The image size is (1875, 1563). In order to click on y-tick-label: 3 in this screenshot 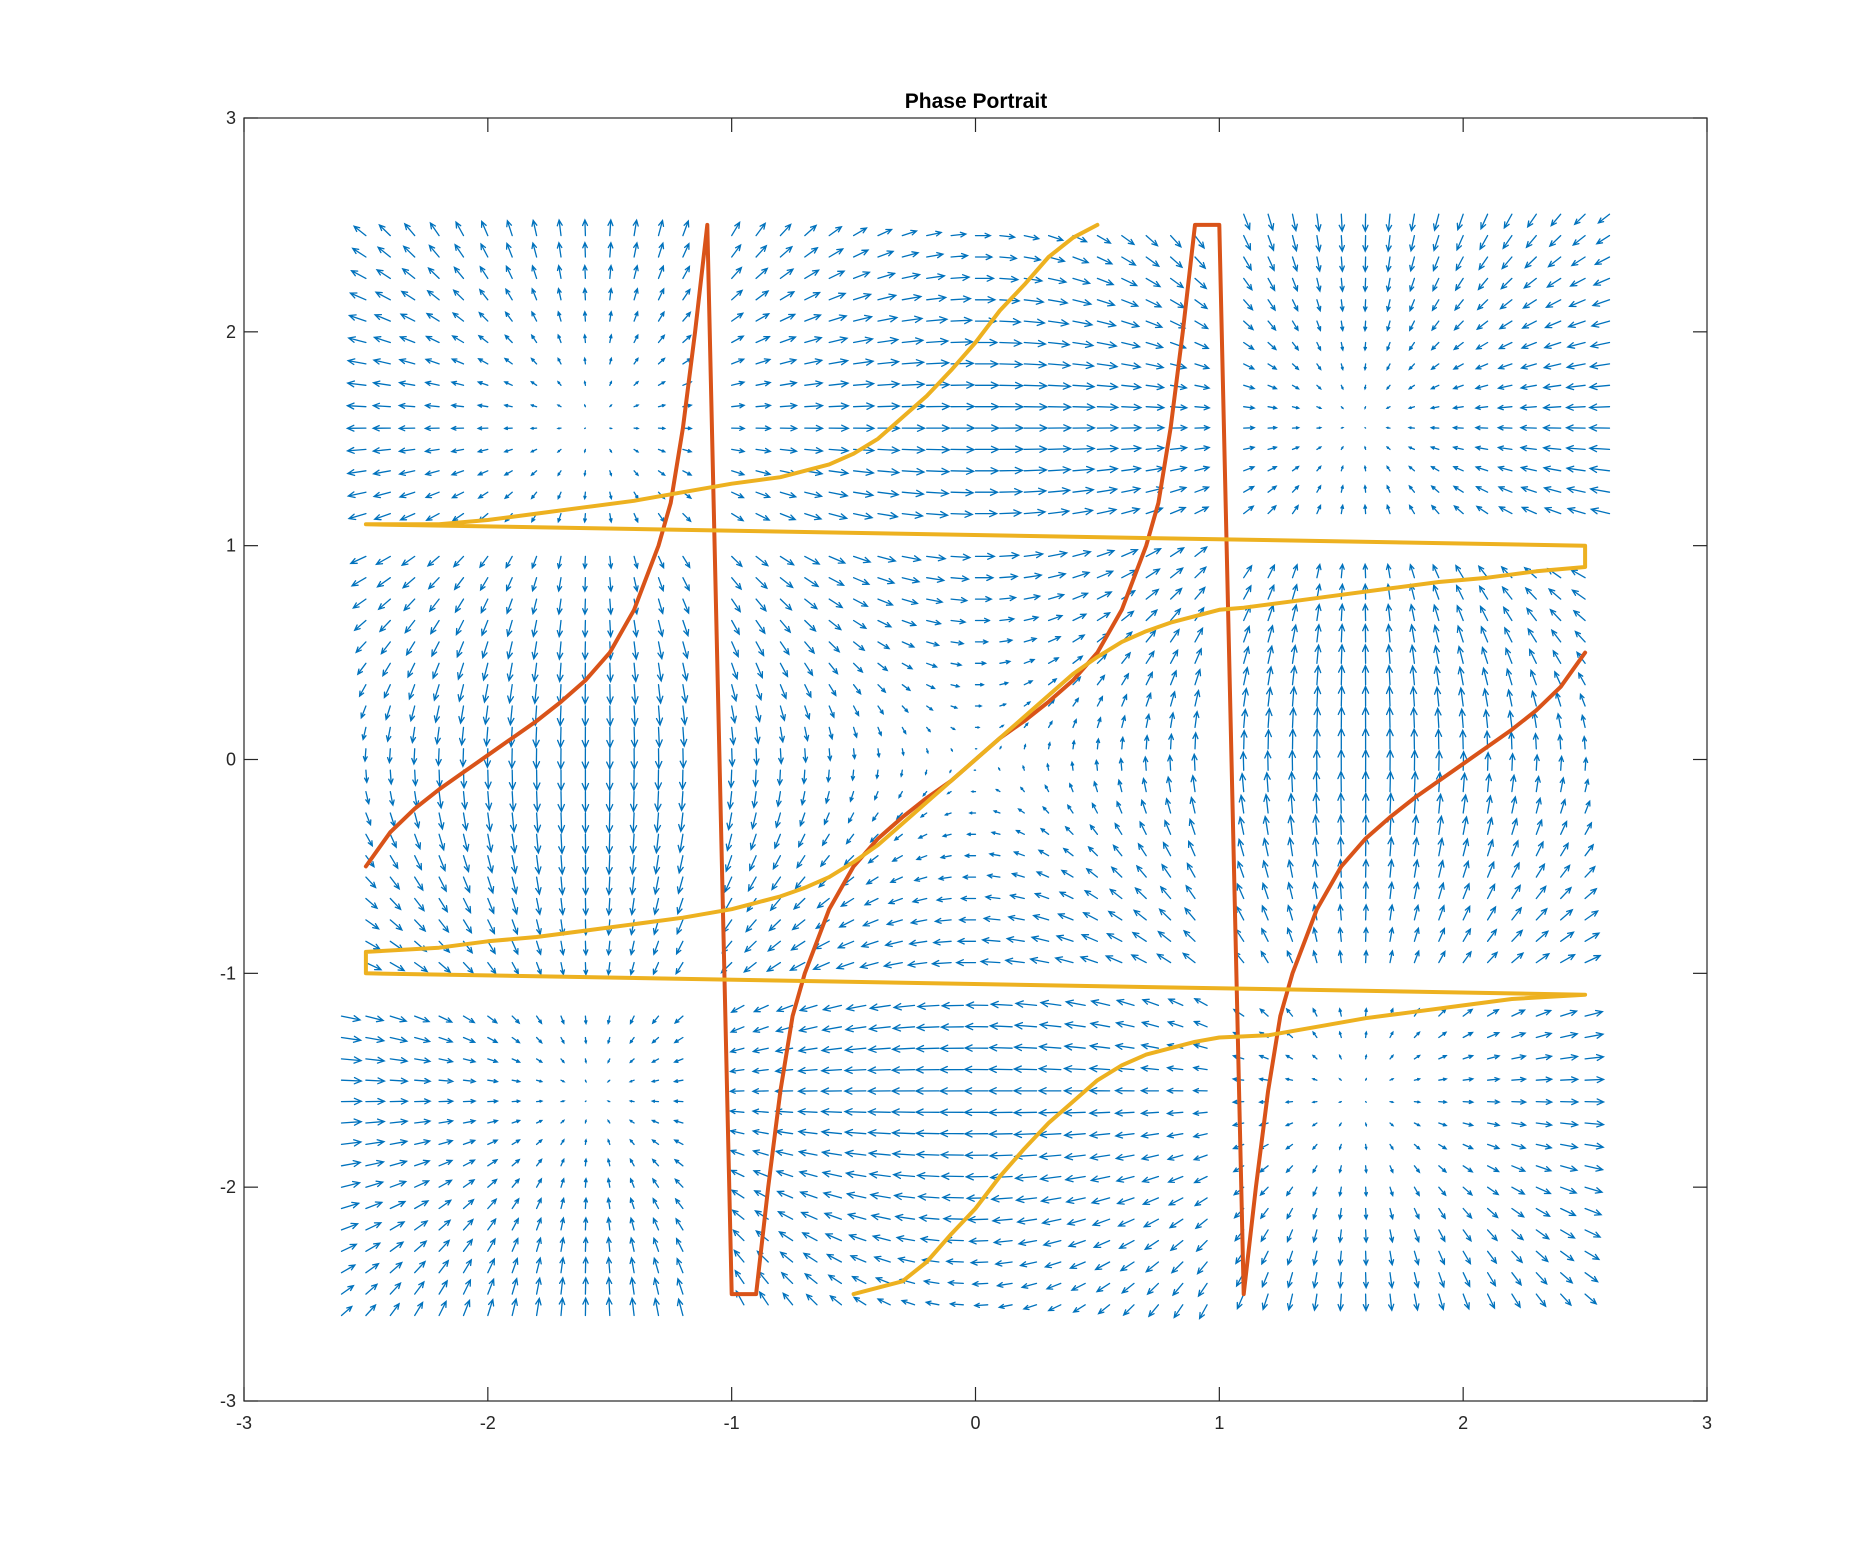, I will do `click(231, 118)`.